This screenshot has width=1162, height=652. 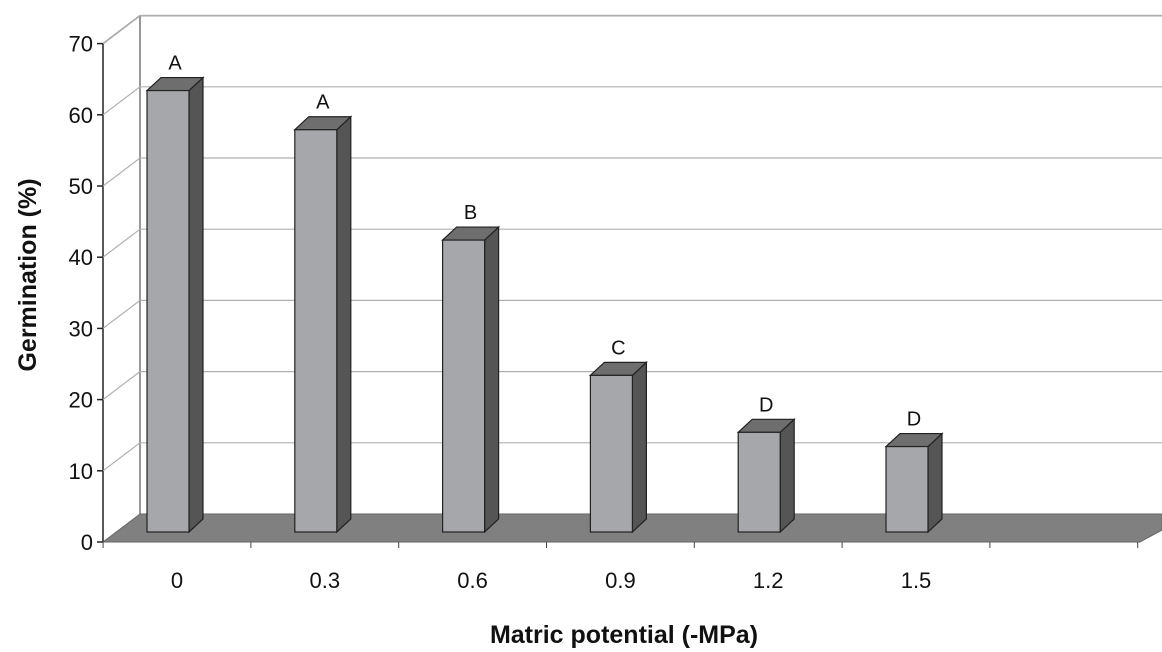 I want to click on y-axis-ticks: 0 10 20 30 40 50 60 70, so click(x=86, y=293).